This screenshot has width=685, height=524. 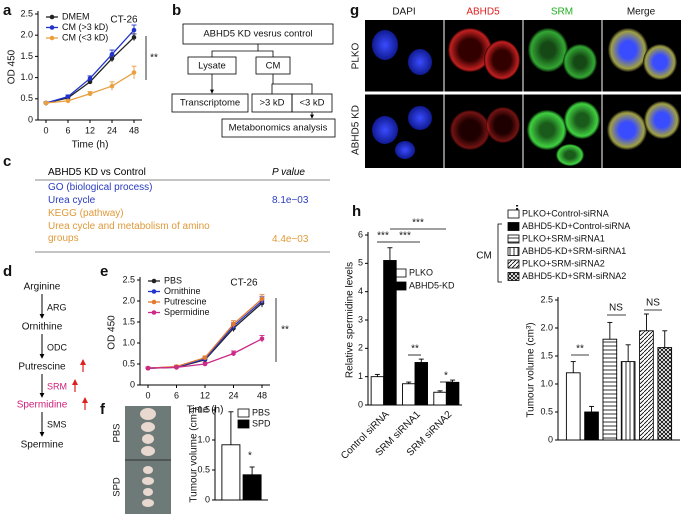 I want to click on tumour-photo, so click(x=148, y=460).